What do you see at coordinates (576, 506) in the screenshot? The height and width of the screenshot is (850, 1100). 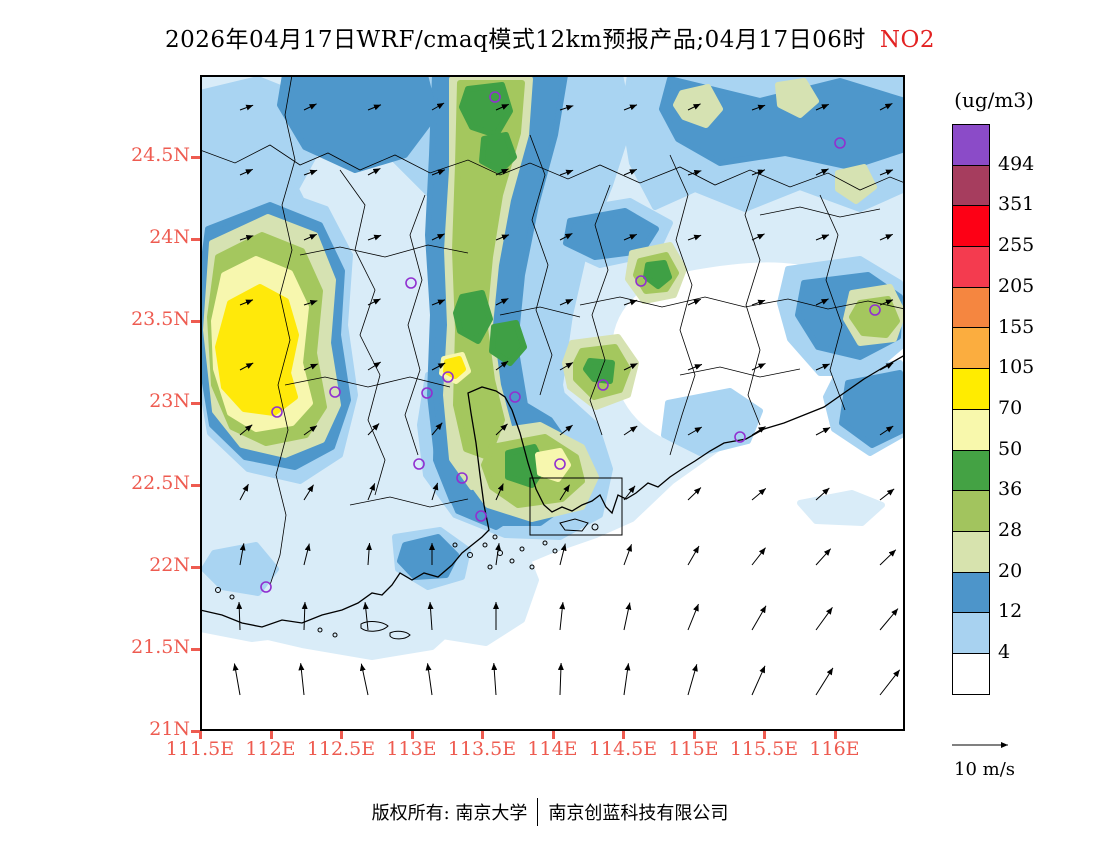 I see `estuary-domain-box` at bounding box center [576, 506].